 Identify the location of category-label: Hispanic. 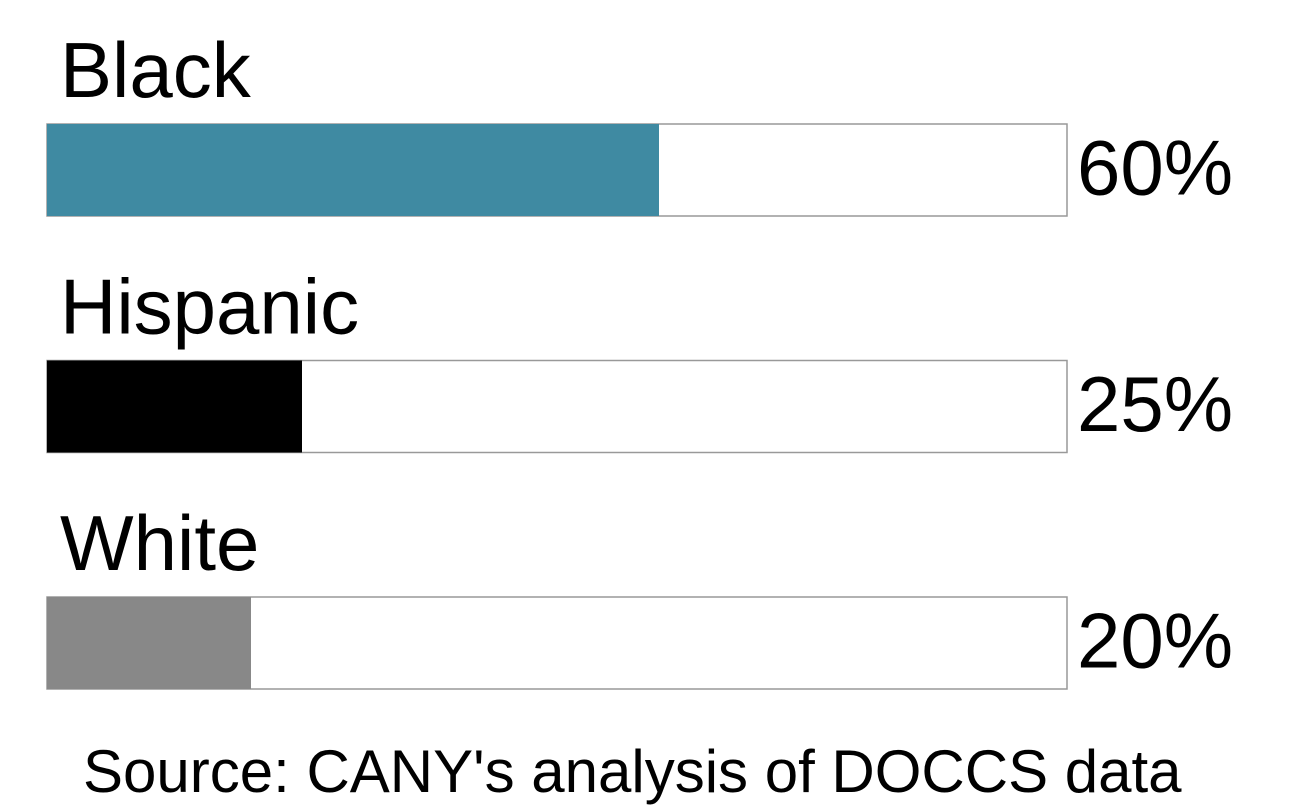
(209, 307).